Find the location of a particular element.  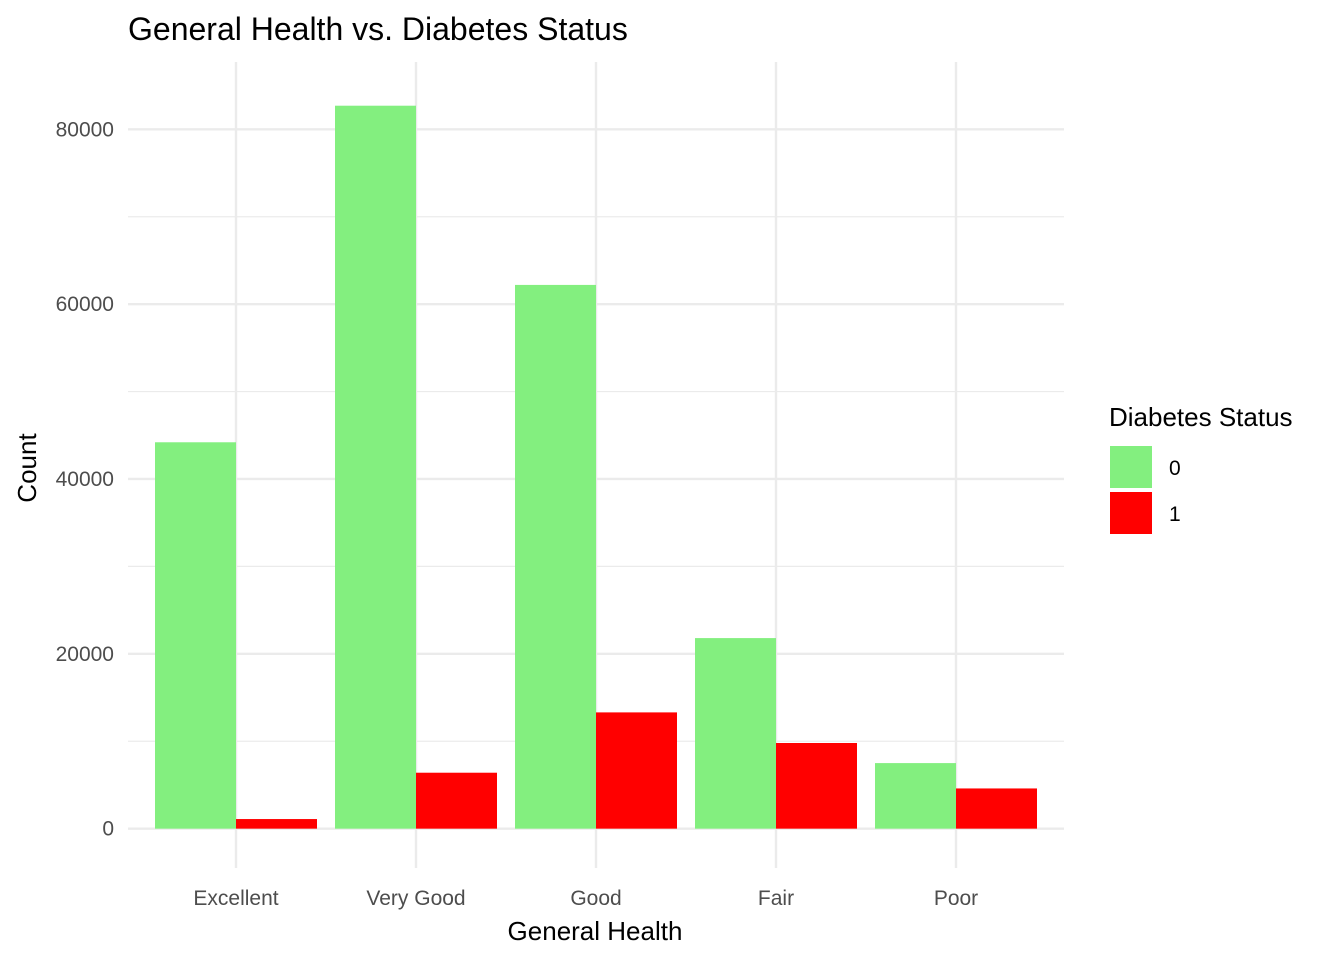

x-tick-label: Poor is located at coordinates (956, 898).